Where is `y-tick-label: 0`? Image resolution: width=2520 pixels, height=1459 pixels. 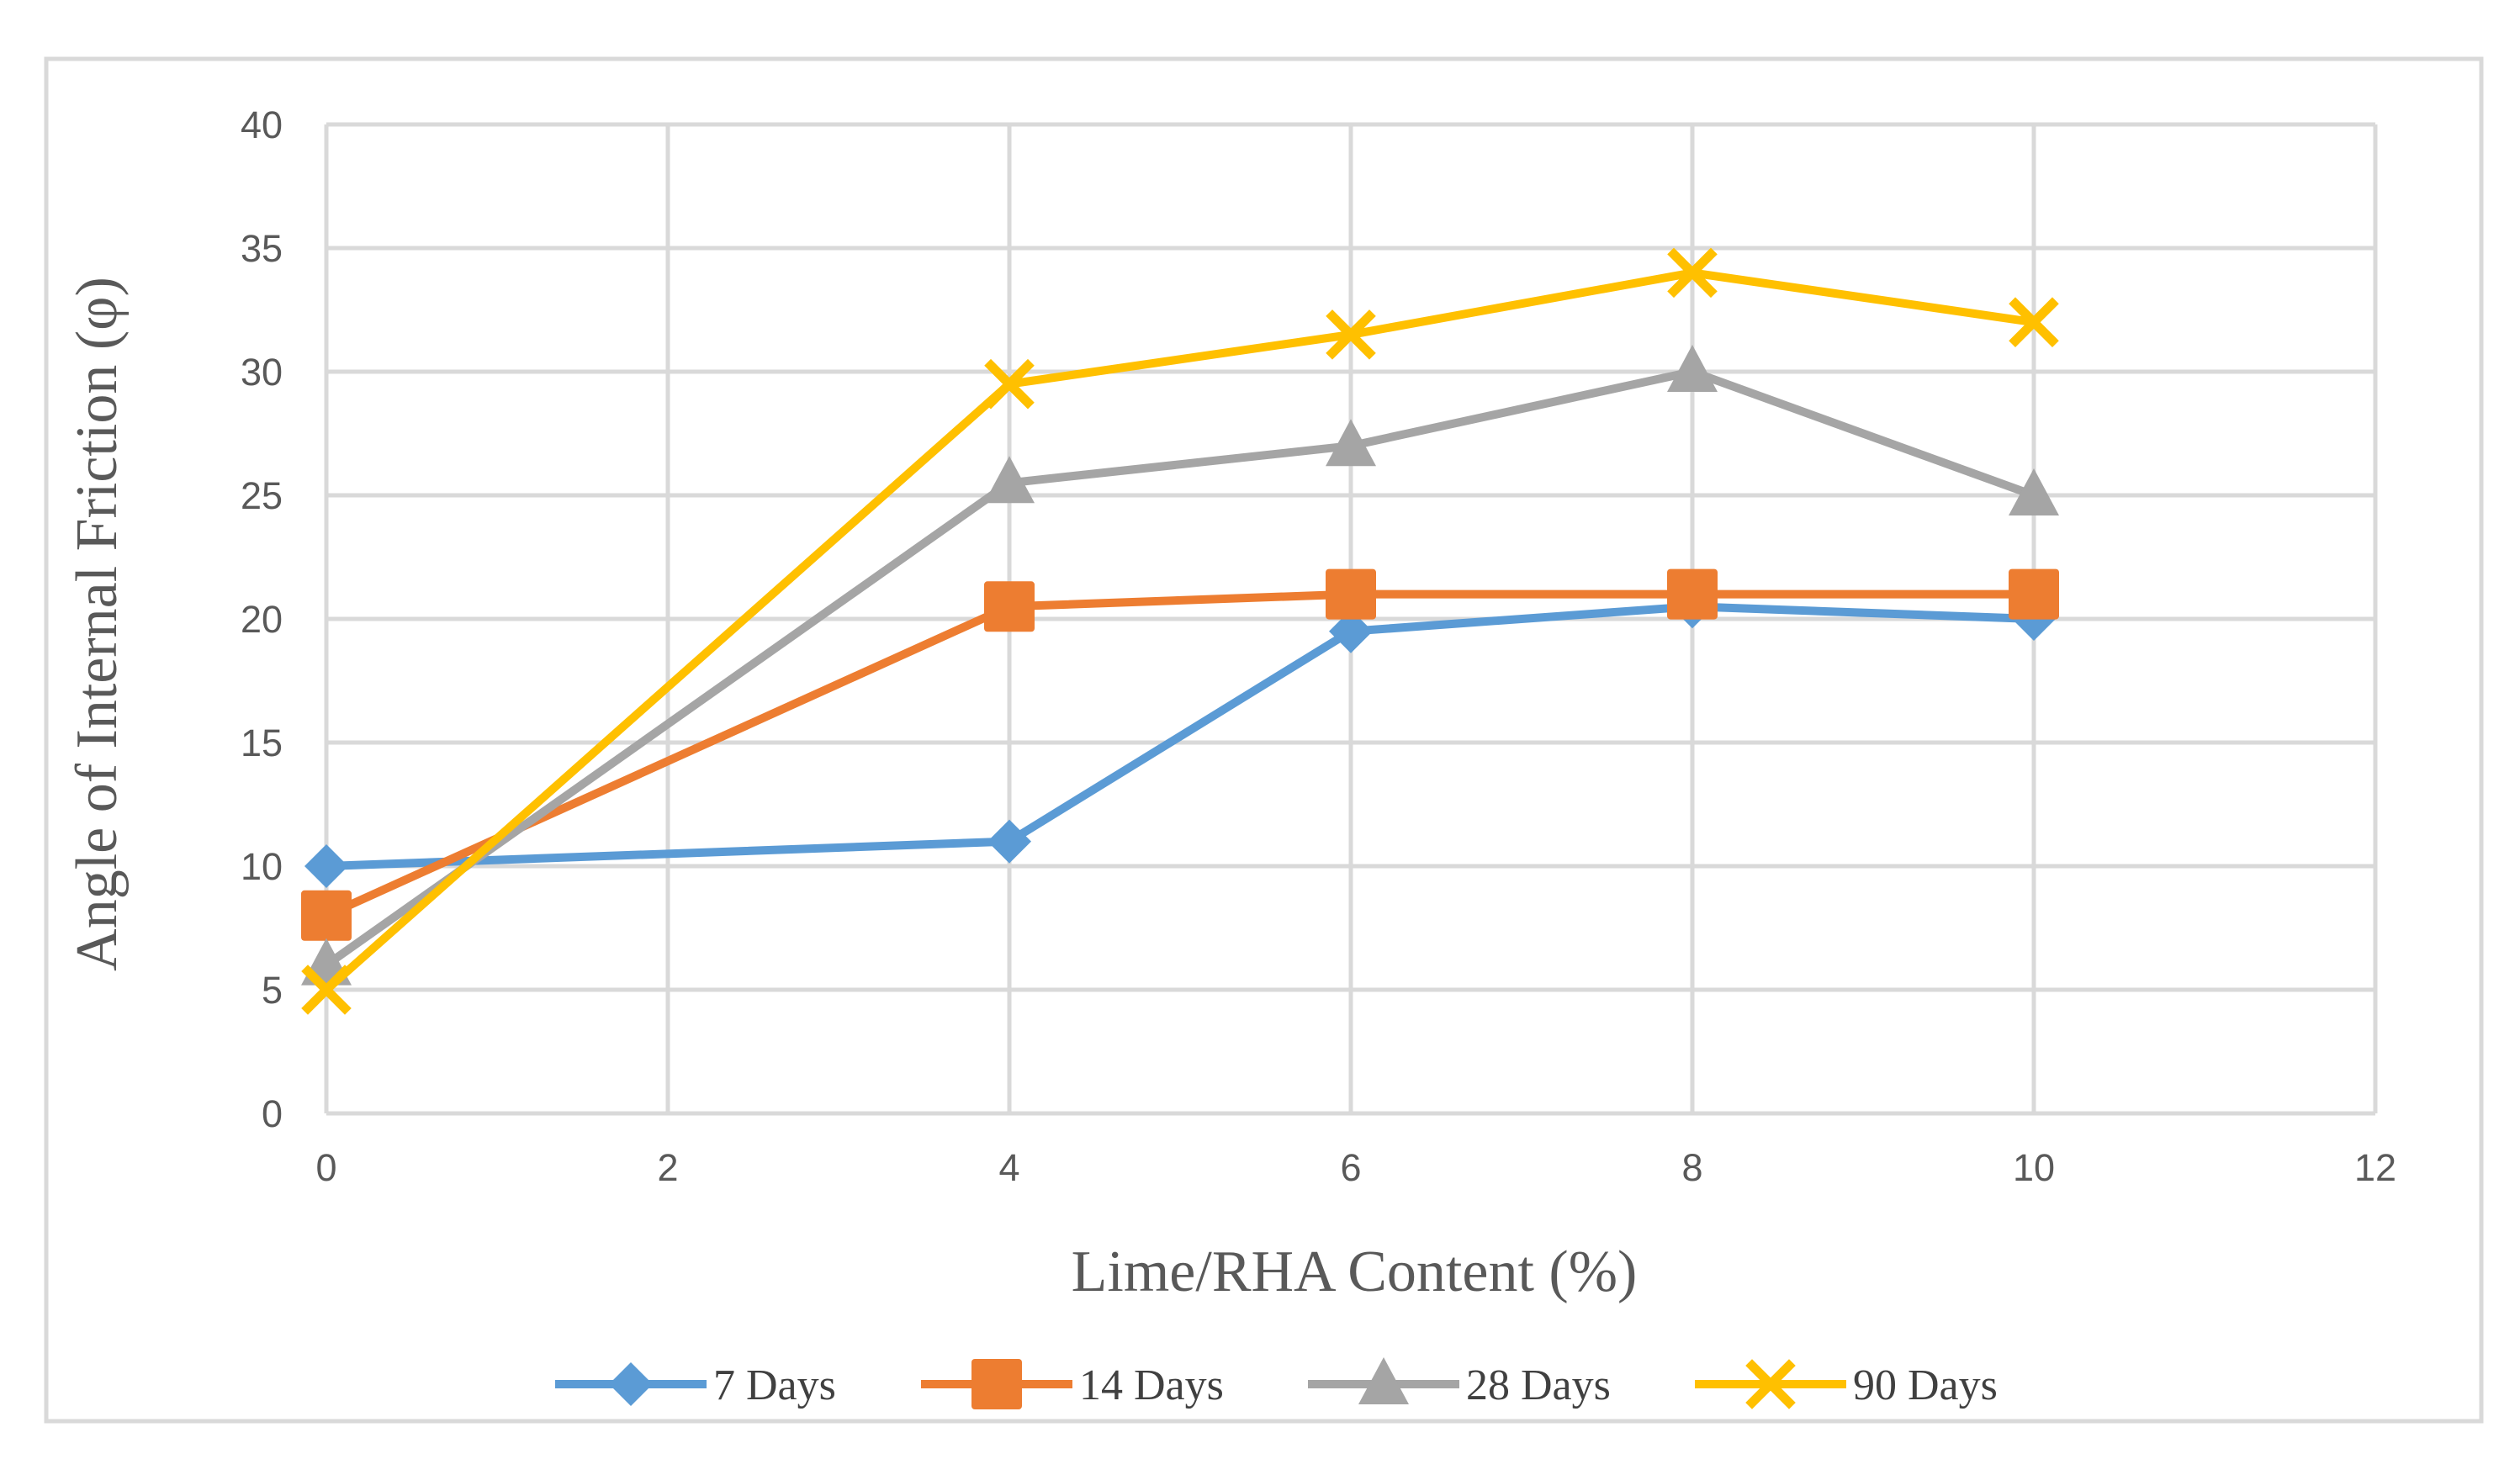
y-tick-label: 0 is located at coordinates (272, 1114).